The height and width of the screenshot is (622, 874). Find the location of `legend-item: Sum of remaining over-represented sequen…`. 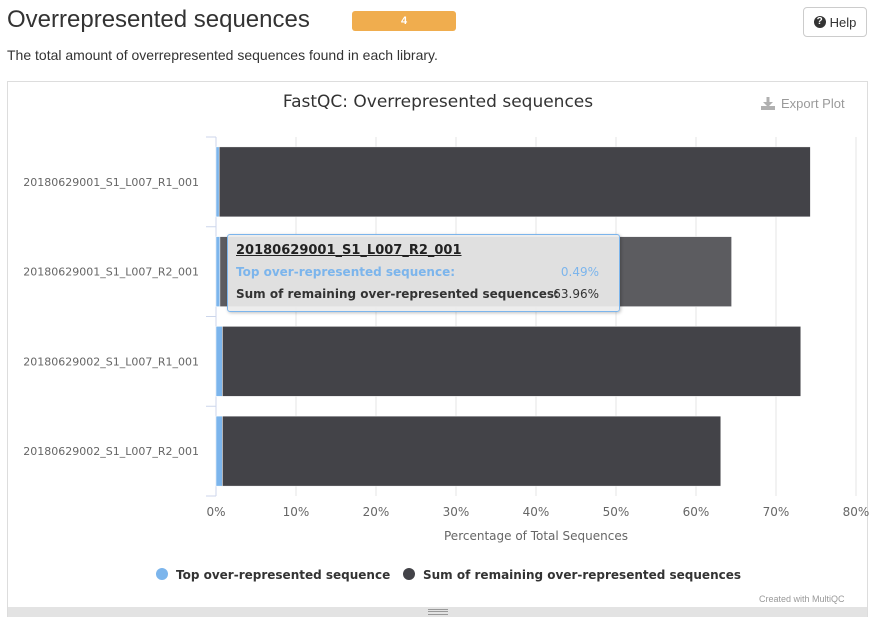

legend-item: Sum of remaining over-represented sequen… is located at coordinates (572, 575).